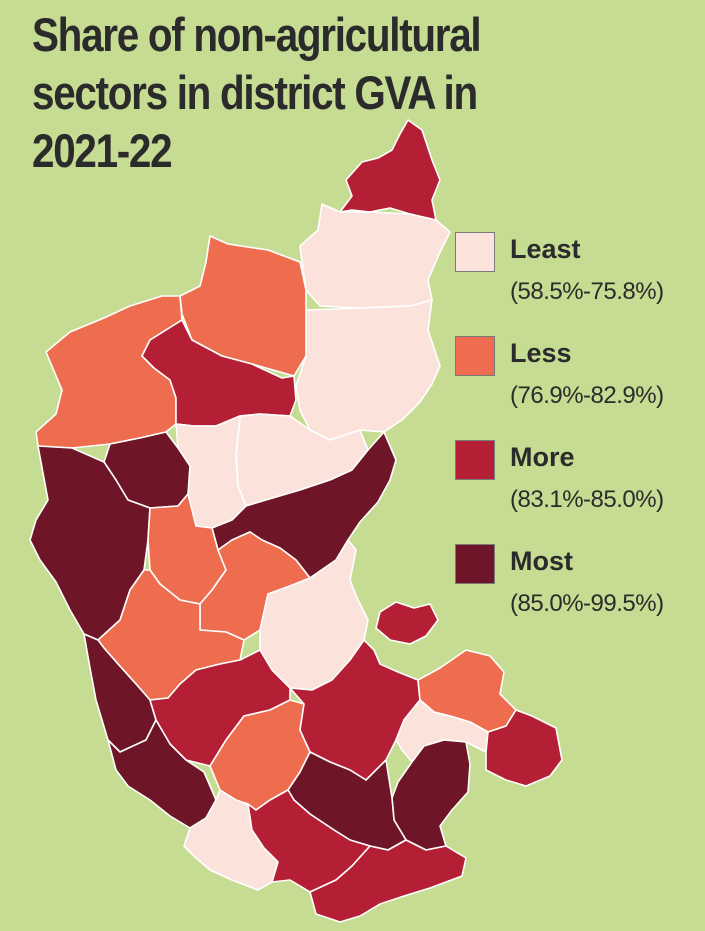 The image size is (705, 931). What do you see at coordinates (442, 731) in the screenshot?
I see `district-bengaluru-urban` at bounding box center [442, 731].